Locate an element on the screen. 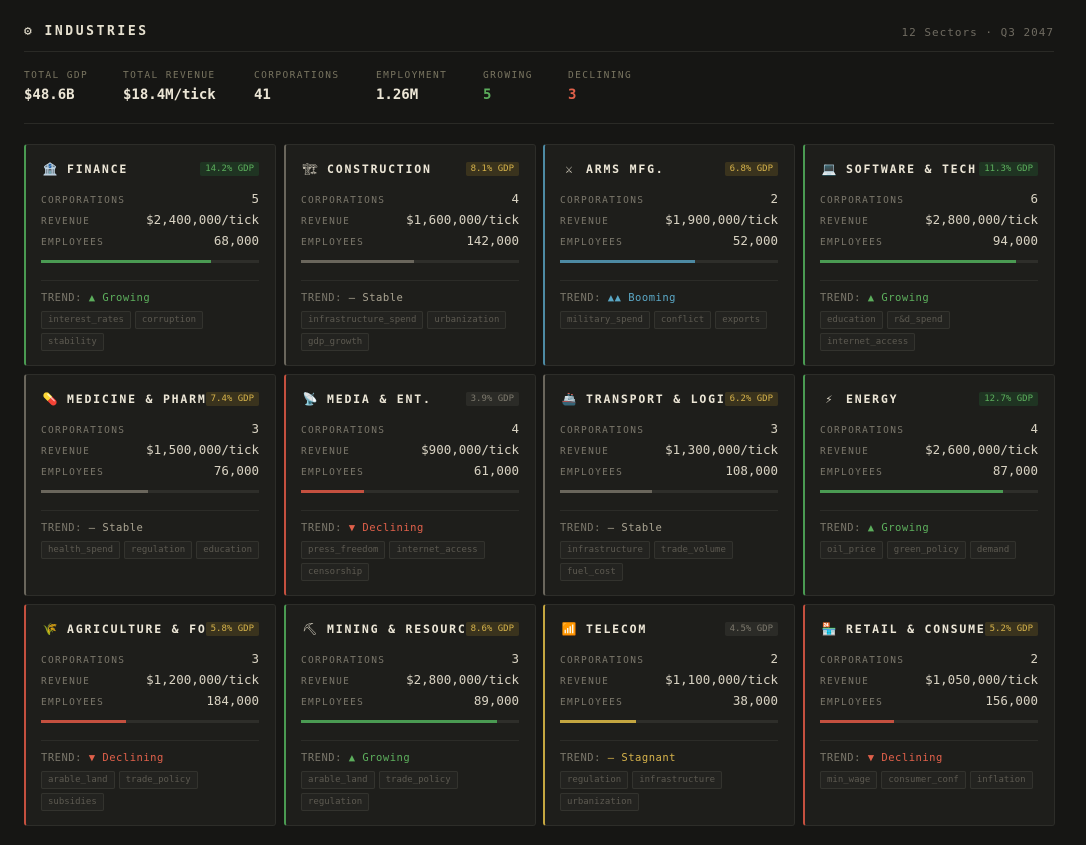 The image size is (1086, 845). trend-line: TREND: — Stagnant is located at coordinates (669, 758).